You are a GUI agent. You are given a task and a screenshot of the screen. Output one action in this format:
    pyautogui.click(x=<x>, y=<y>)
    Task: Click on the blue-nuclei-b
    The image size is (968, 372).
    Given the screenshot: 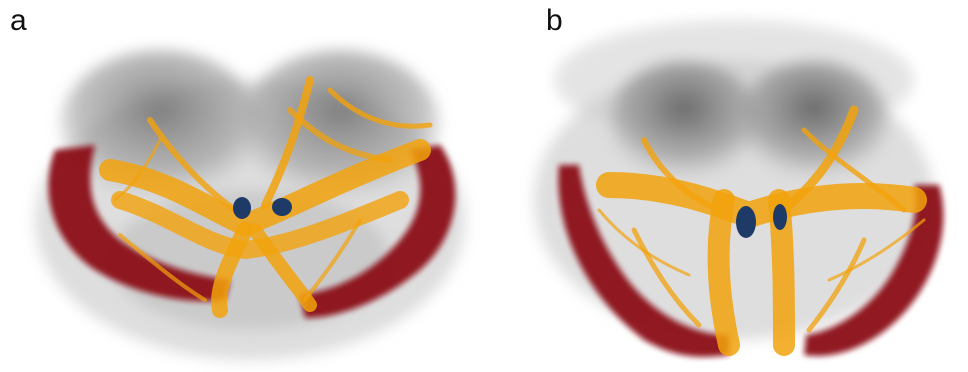 What is the action you would take?
    pyautogui.click(x=761, y=221)
    